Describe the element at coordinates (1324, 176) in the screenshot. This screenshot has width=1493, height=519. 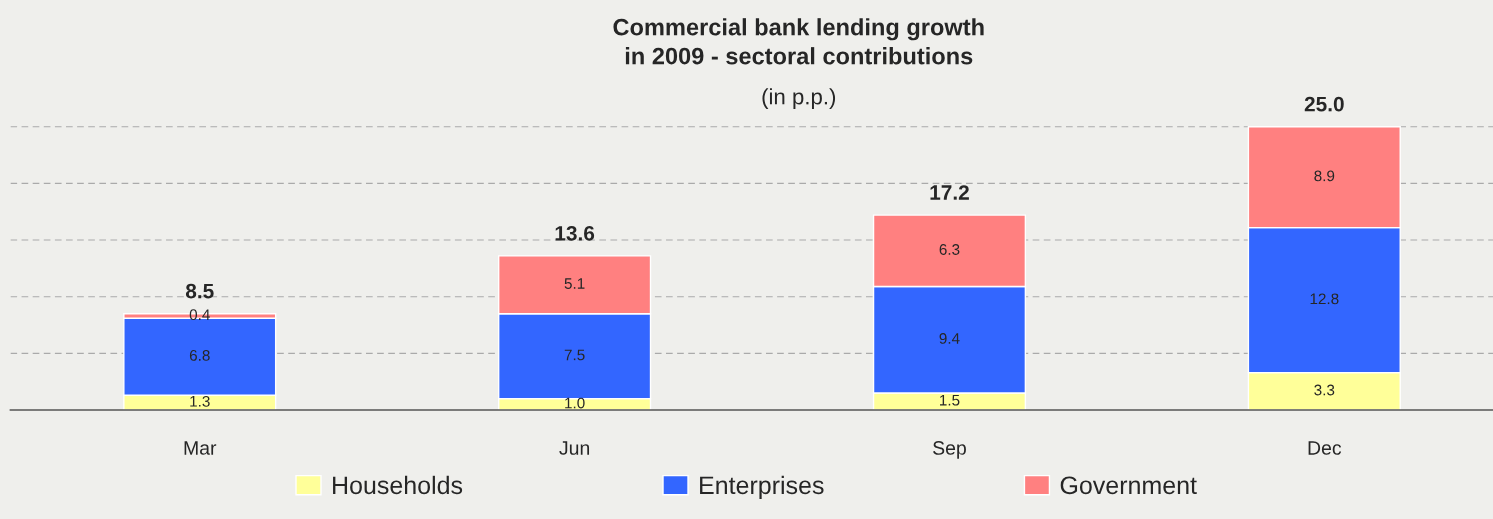
I see `data-label: 8.9` at that location.